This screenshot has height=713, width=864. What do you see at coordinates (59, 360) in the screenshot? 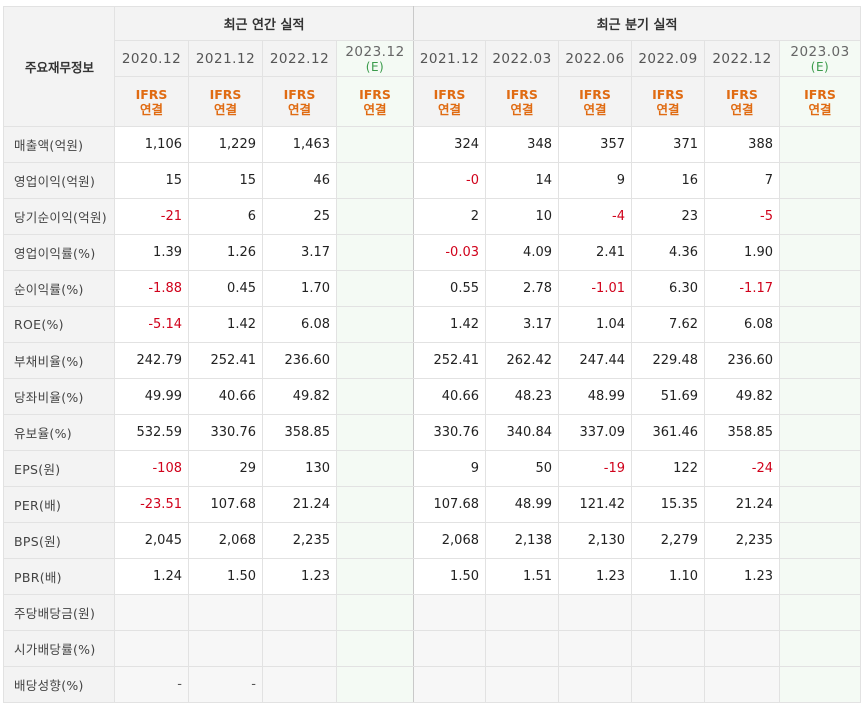
I see `row-label: 부채비율(%)` at bounding box center [59, 360].